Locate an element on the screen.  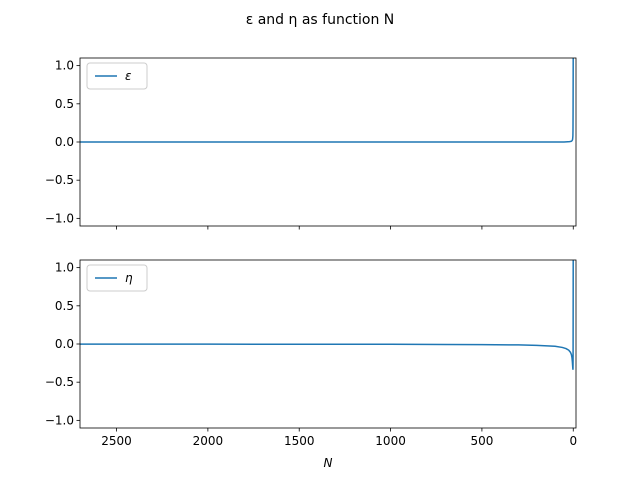
x-axis-label: N is located at coordinates (328, 463).